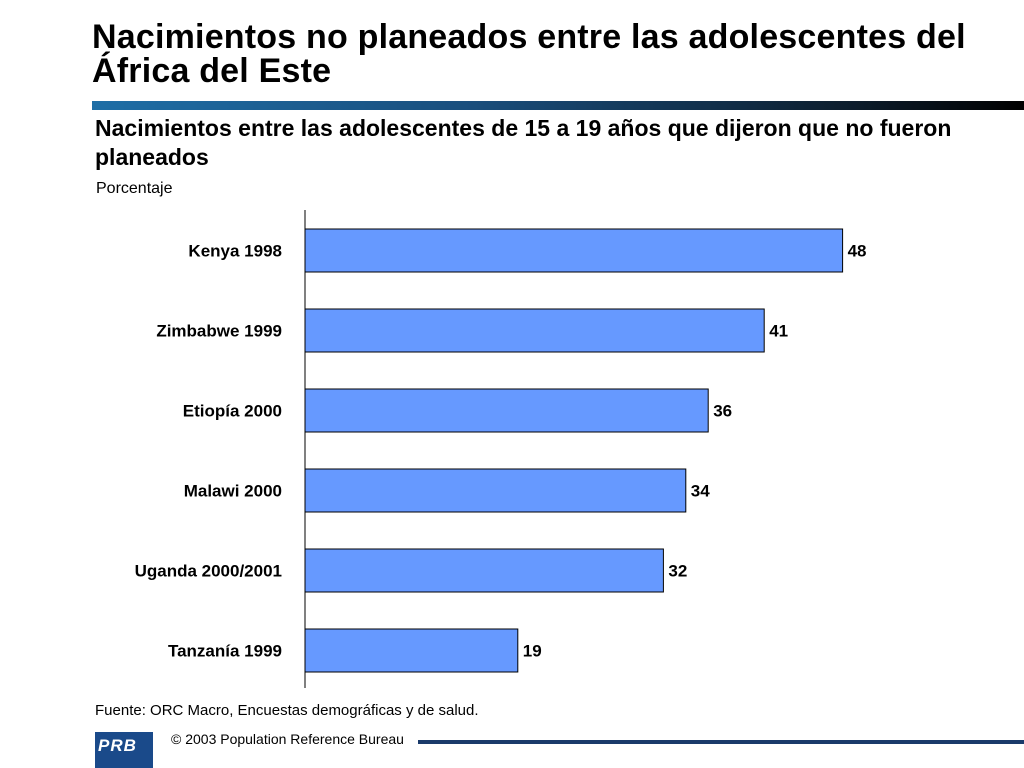  I want to click on category-label: Etiopía 2000, so click(232, 411).